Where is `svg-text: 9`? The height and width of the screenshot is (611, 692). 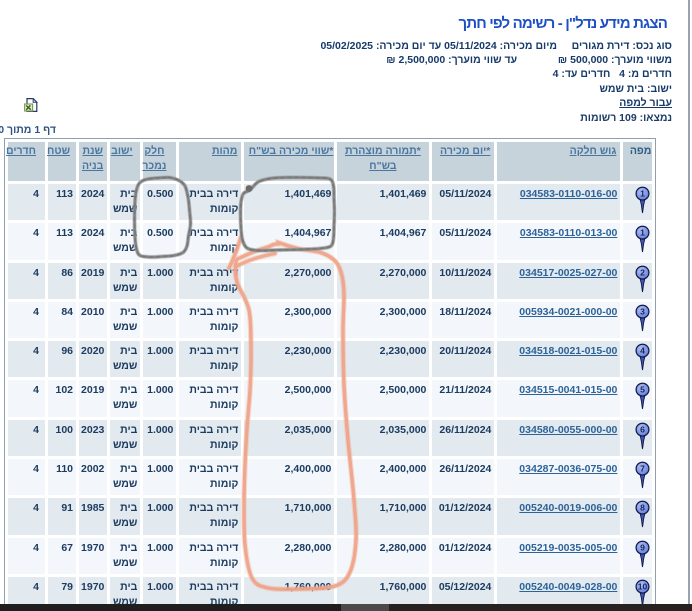 svg-text: 9 is located at coordinates (643, 547).